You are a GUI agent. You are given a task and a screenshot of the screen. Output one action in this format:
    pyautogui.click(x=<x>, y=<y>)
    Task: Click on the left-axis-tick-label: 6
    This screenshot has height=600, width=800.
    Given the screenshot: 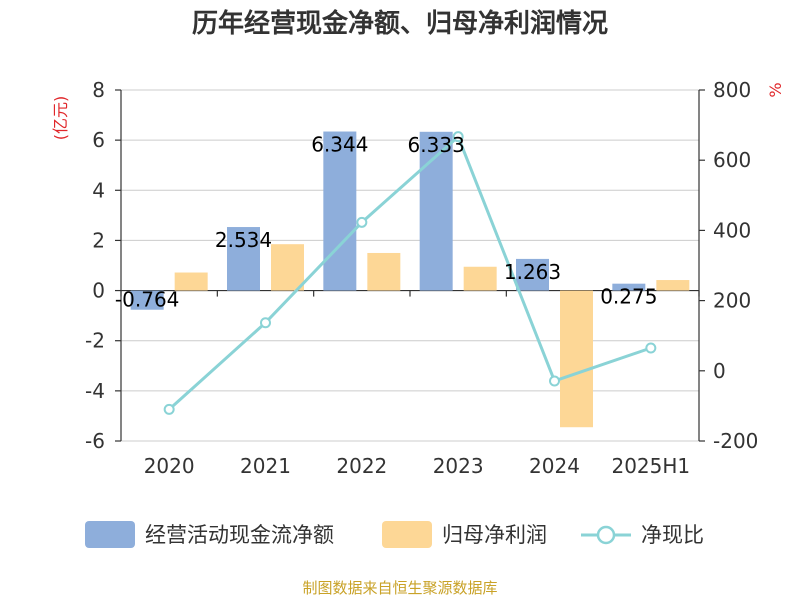 What is the action you would take?
    pyautogui.click(x=98, y=140)
    